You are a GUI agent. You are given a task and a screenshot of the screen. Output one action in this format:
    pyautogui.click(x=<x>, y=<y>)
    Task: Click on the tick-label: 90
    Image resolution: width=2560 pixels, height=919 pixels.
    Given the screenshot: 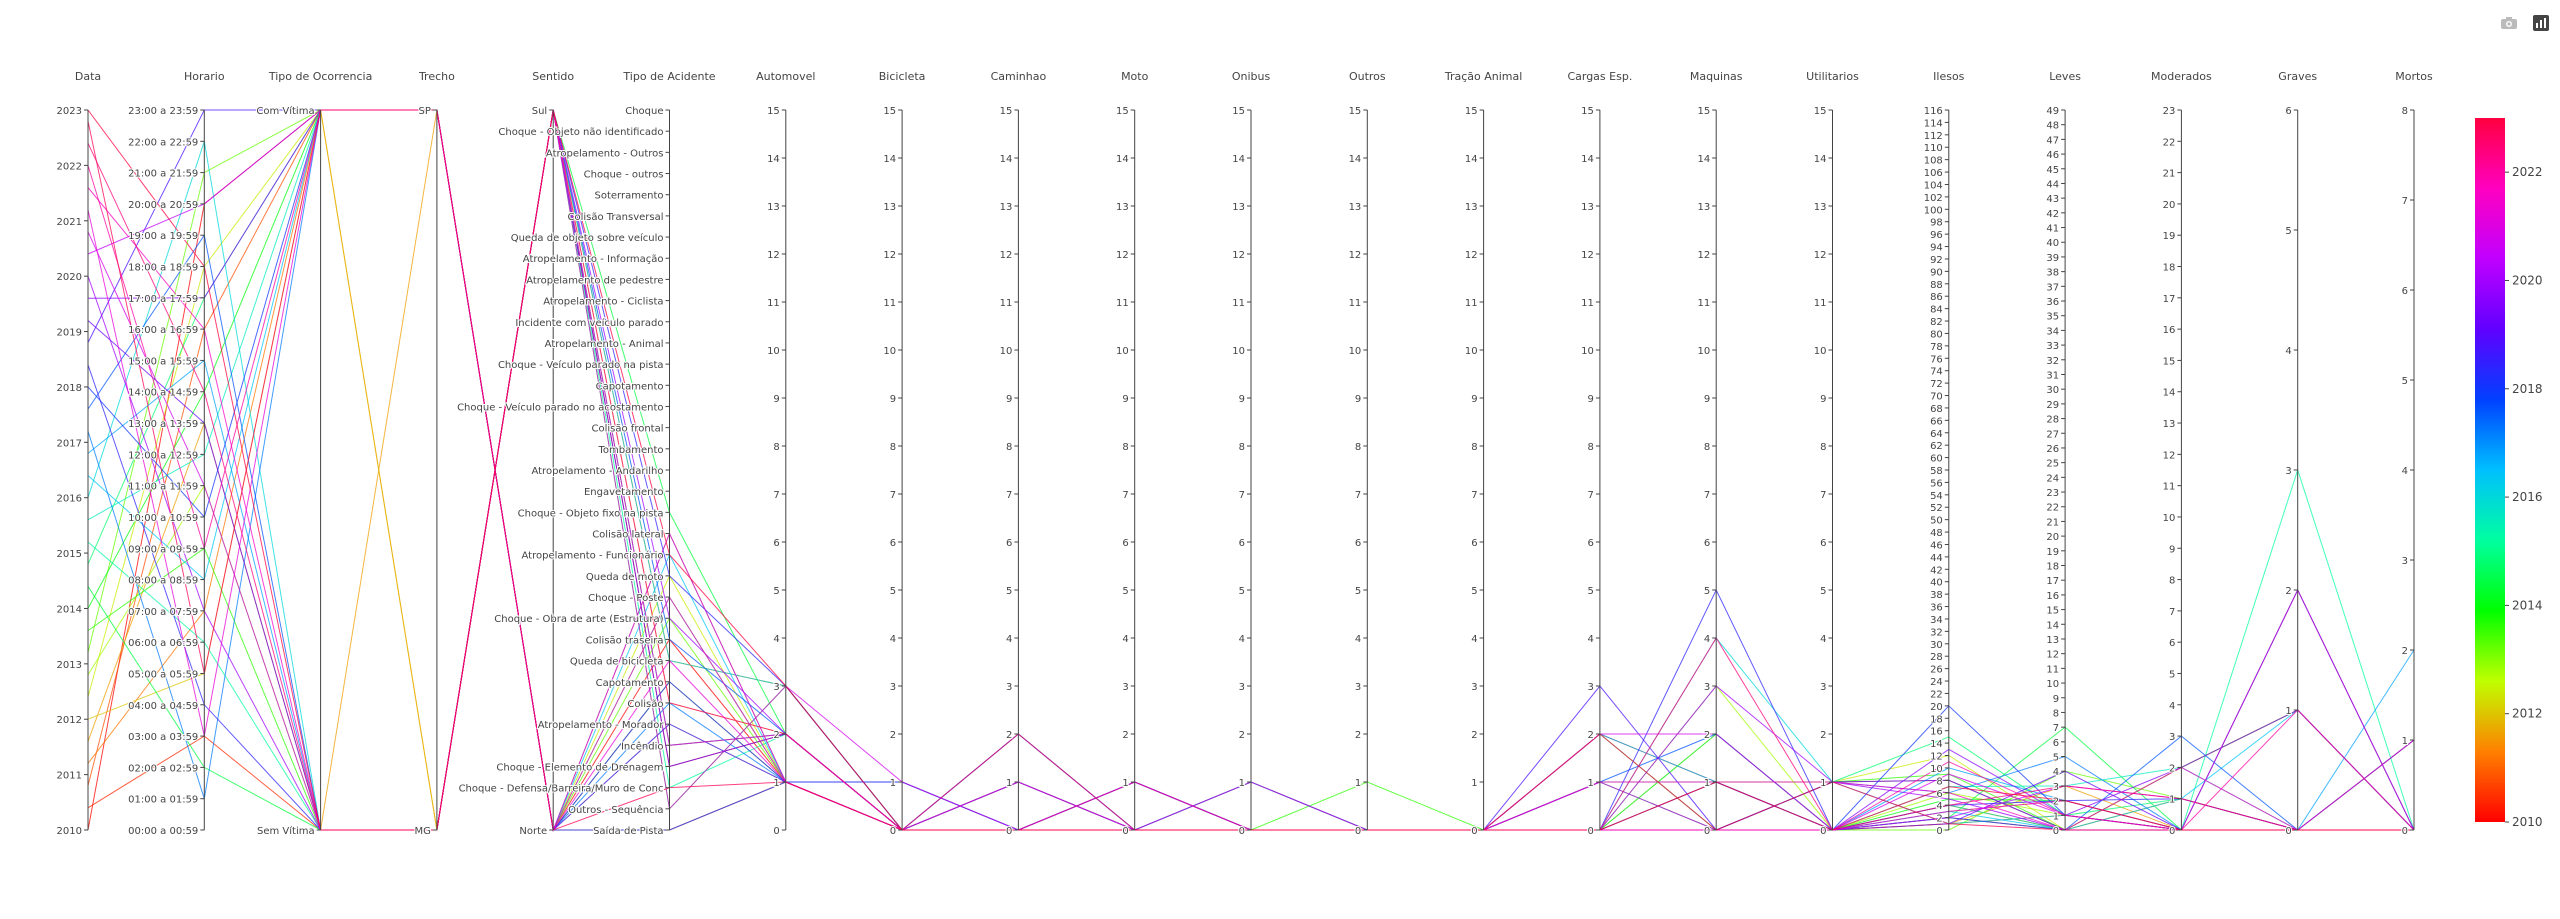 What is the action you would take?
    pyautogui.click(x=1936, y=272)
    